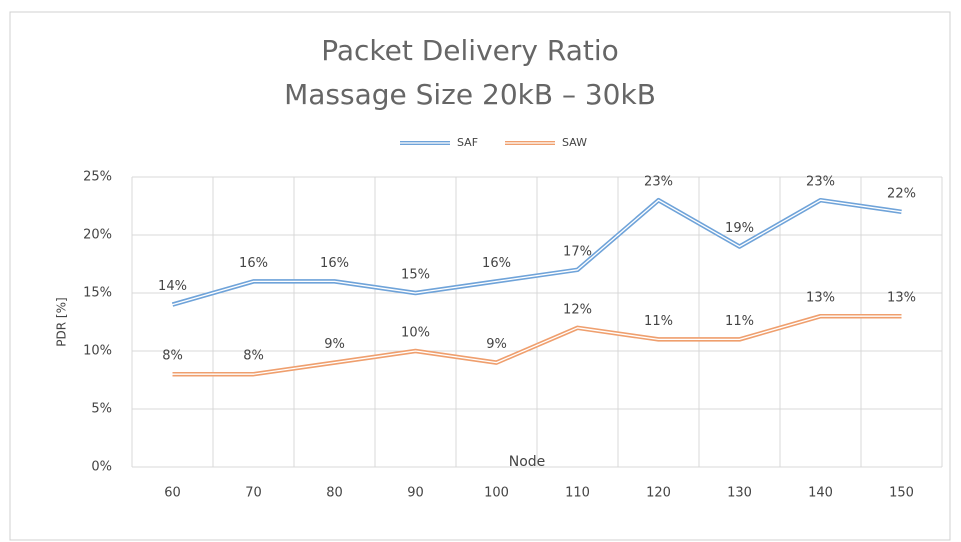  I want to click on x-tick-label: 100, so click(496, 493).